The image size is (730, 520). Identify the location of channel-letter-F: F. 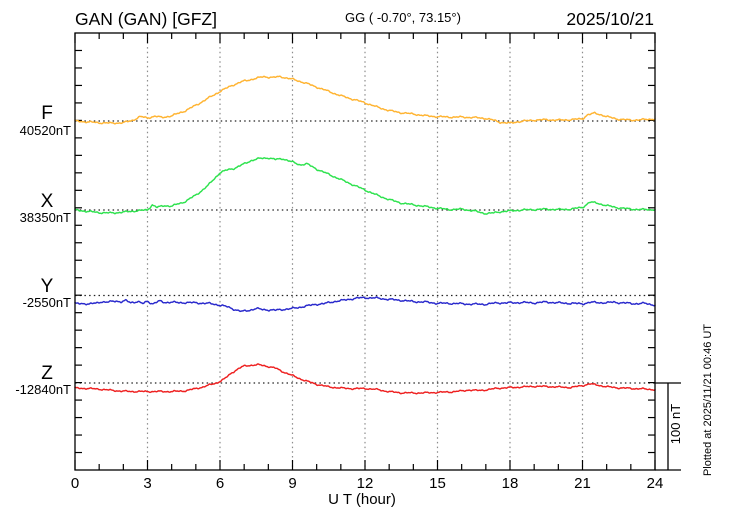
(47, 113).